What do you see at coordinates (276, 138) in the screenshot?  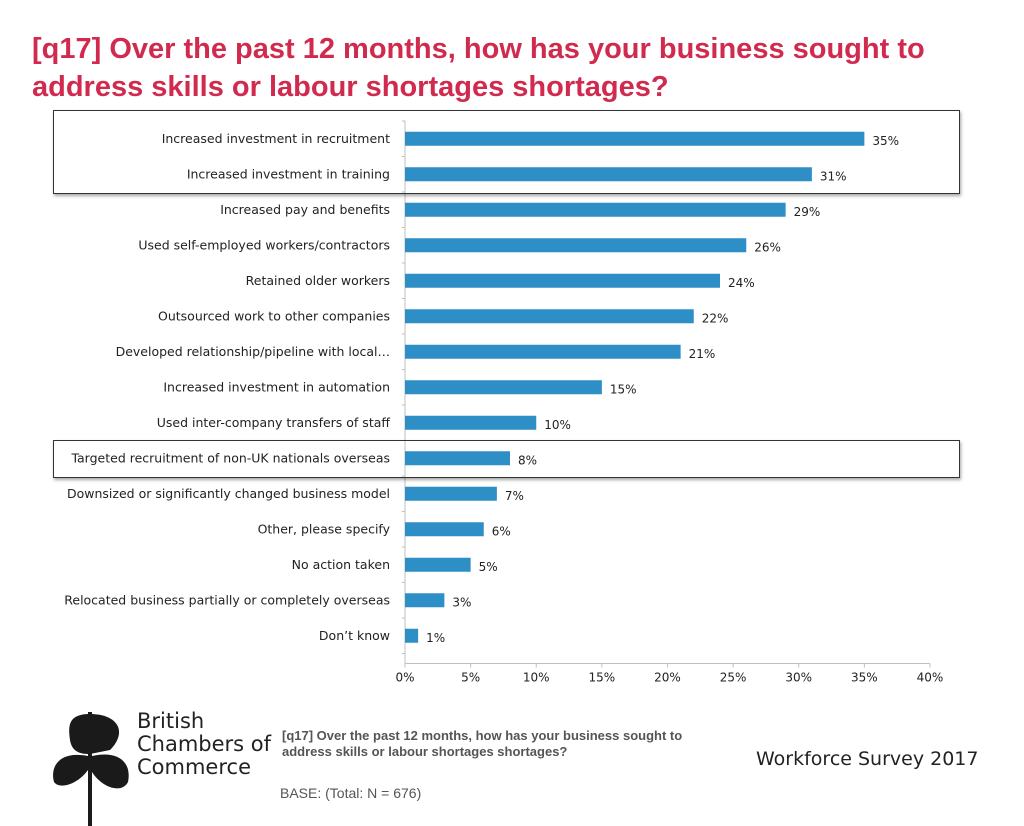 I see `category-label: Increased investment in recruitment` at bounding box center [276, 138].